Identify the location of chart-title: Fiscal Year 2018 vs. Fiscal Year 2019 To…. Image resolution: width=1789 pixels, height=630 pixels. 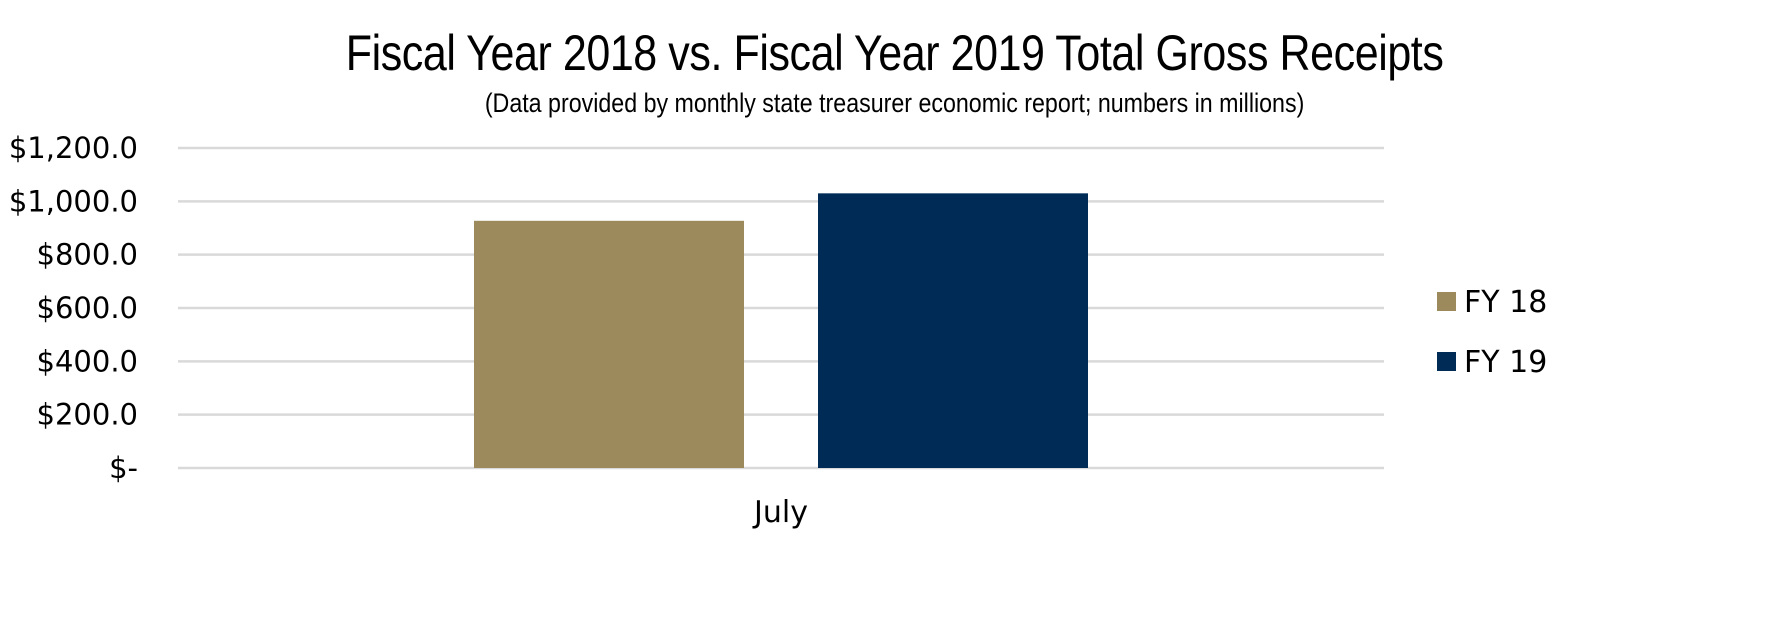
(894, 53).